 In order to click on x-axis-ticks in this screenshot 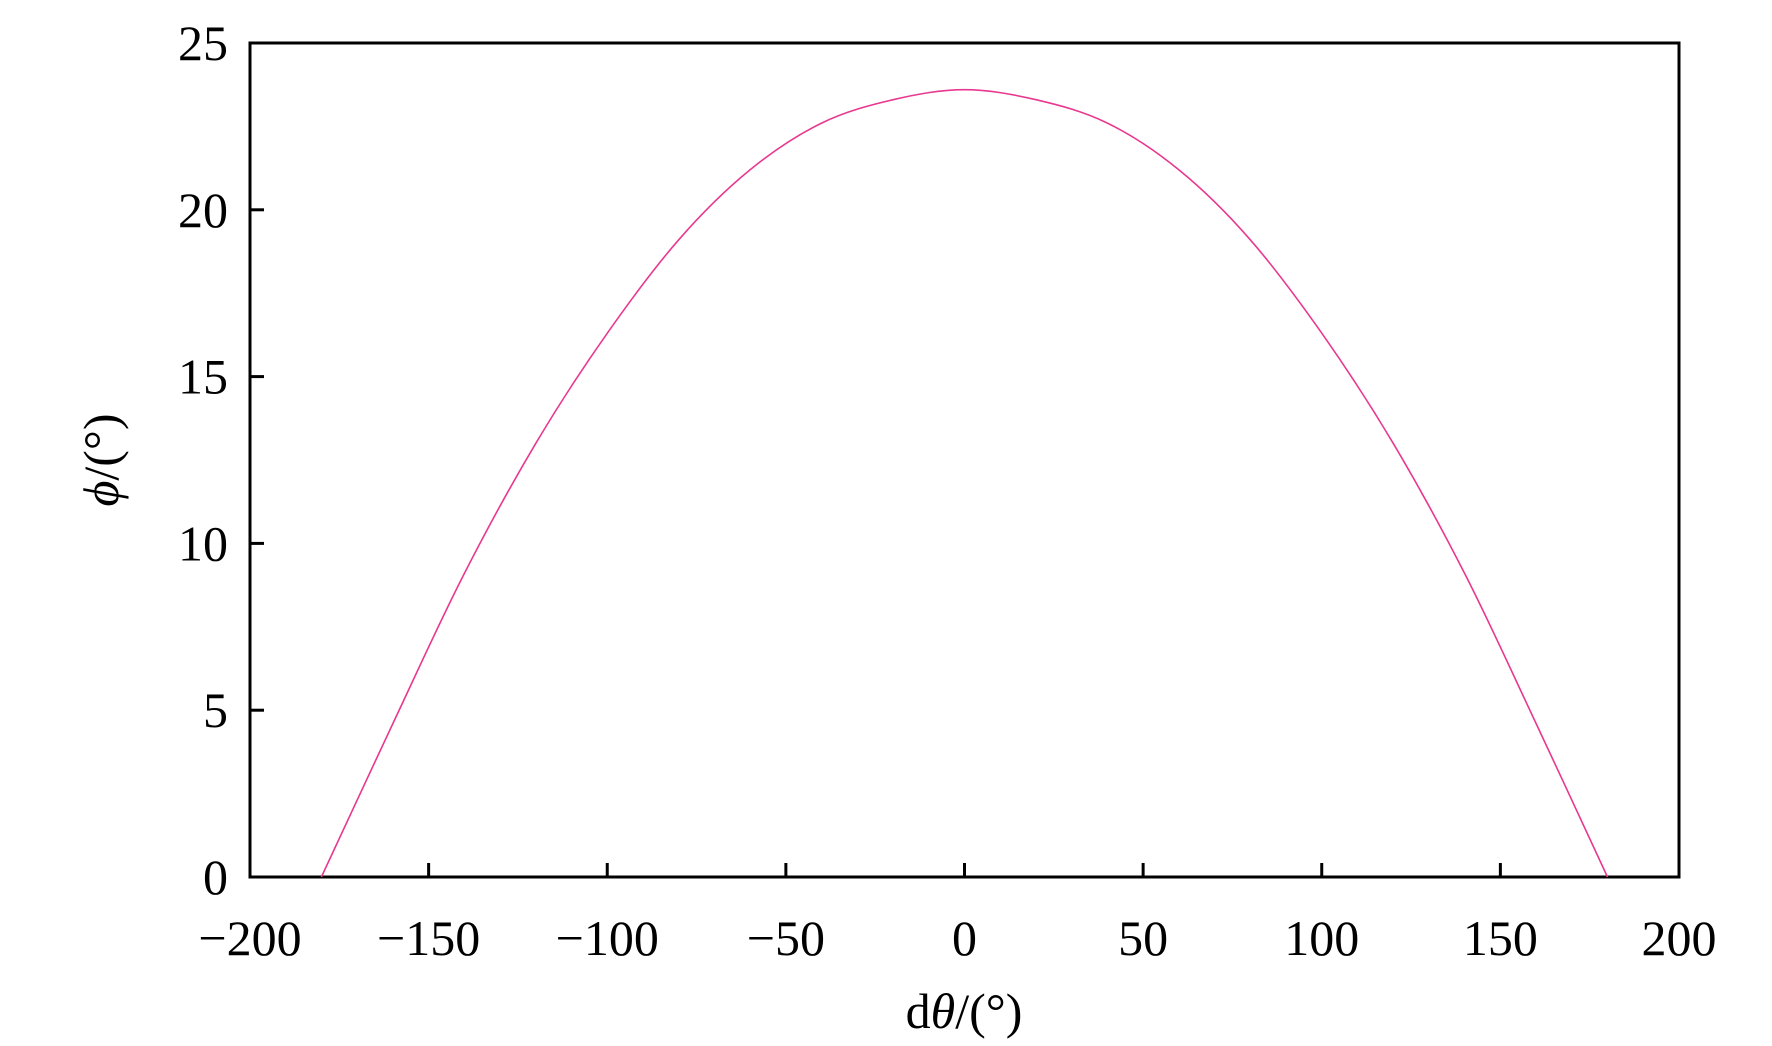, I will do `click(964, 870)`.